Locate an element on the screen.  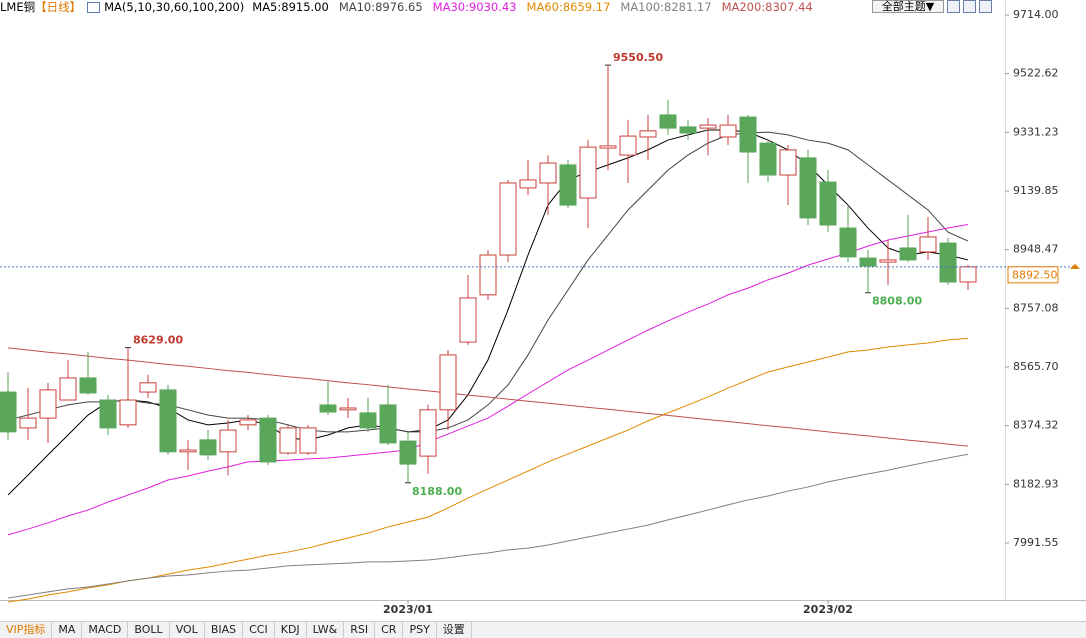
y-tick-label: 9714.00 is located at coordinates (1036, 14).